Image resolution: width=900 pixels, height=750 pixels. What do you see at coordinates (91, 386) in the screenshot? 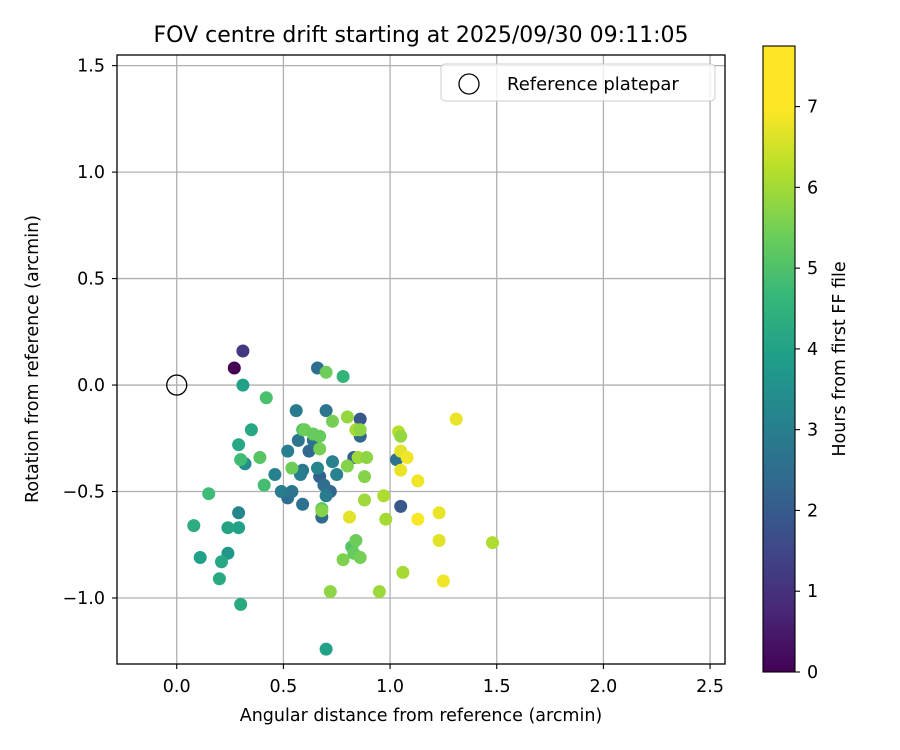
I see `y-tick-label: 0.0` at bounding box center [91, 386].